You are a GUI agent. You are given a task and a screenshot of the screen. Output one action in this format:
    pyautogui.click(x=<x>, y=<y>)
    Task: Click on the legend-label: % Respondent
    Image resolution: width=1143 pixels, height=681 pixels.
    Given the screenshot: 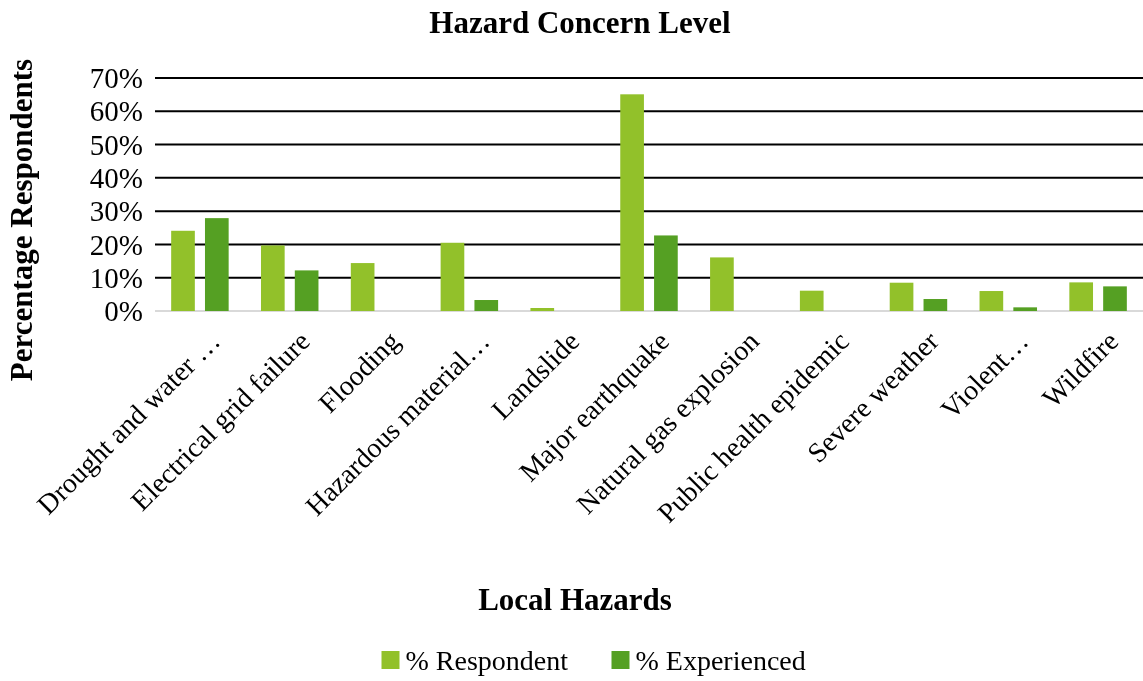 What is the action you would take?
    pyautogui.click(x=487, y=660)
    